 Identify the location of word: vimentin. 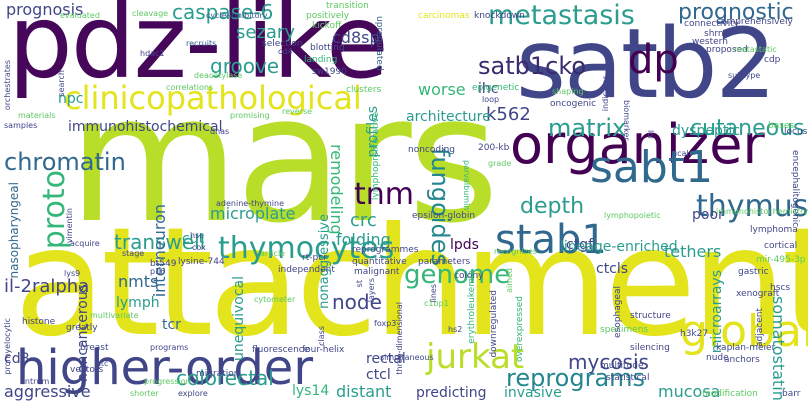
(69, 226).